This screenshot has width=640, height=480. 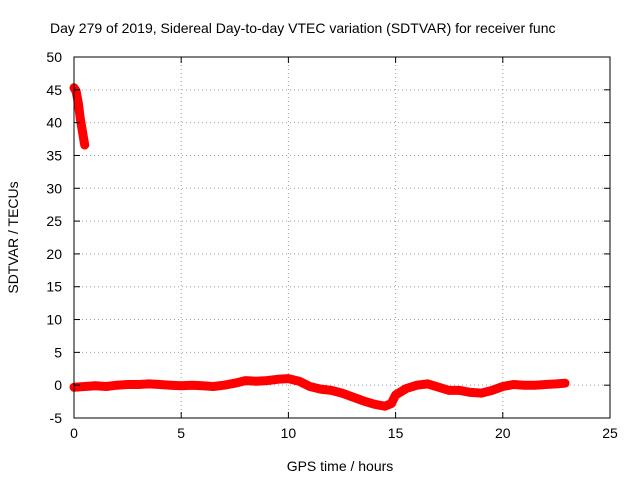 What do you see at coordinates (54, 90) in the screenshot?
I see `y-tick-label: 45` at bounding box center [54, 90].